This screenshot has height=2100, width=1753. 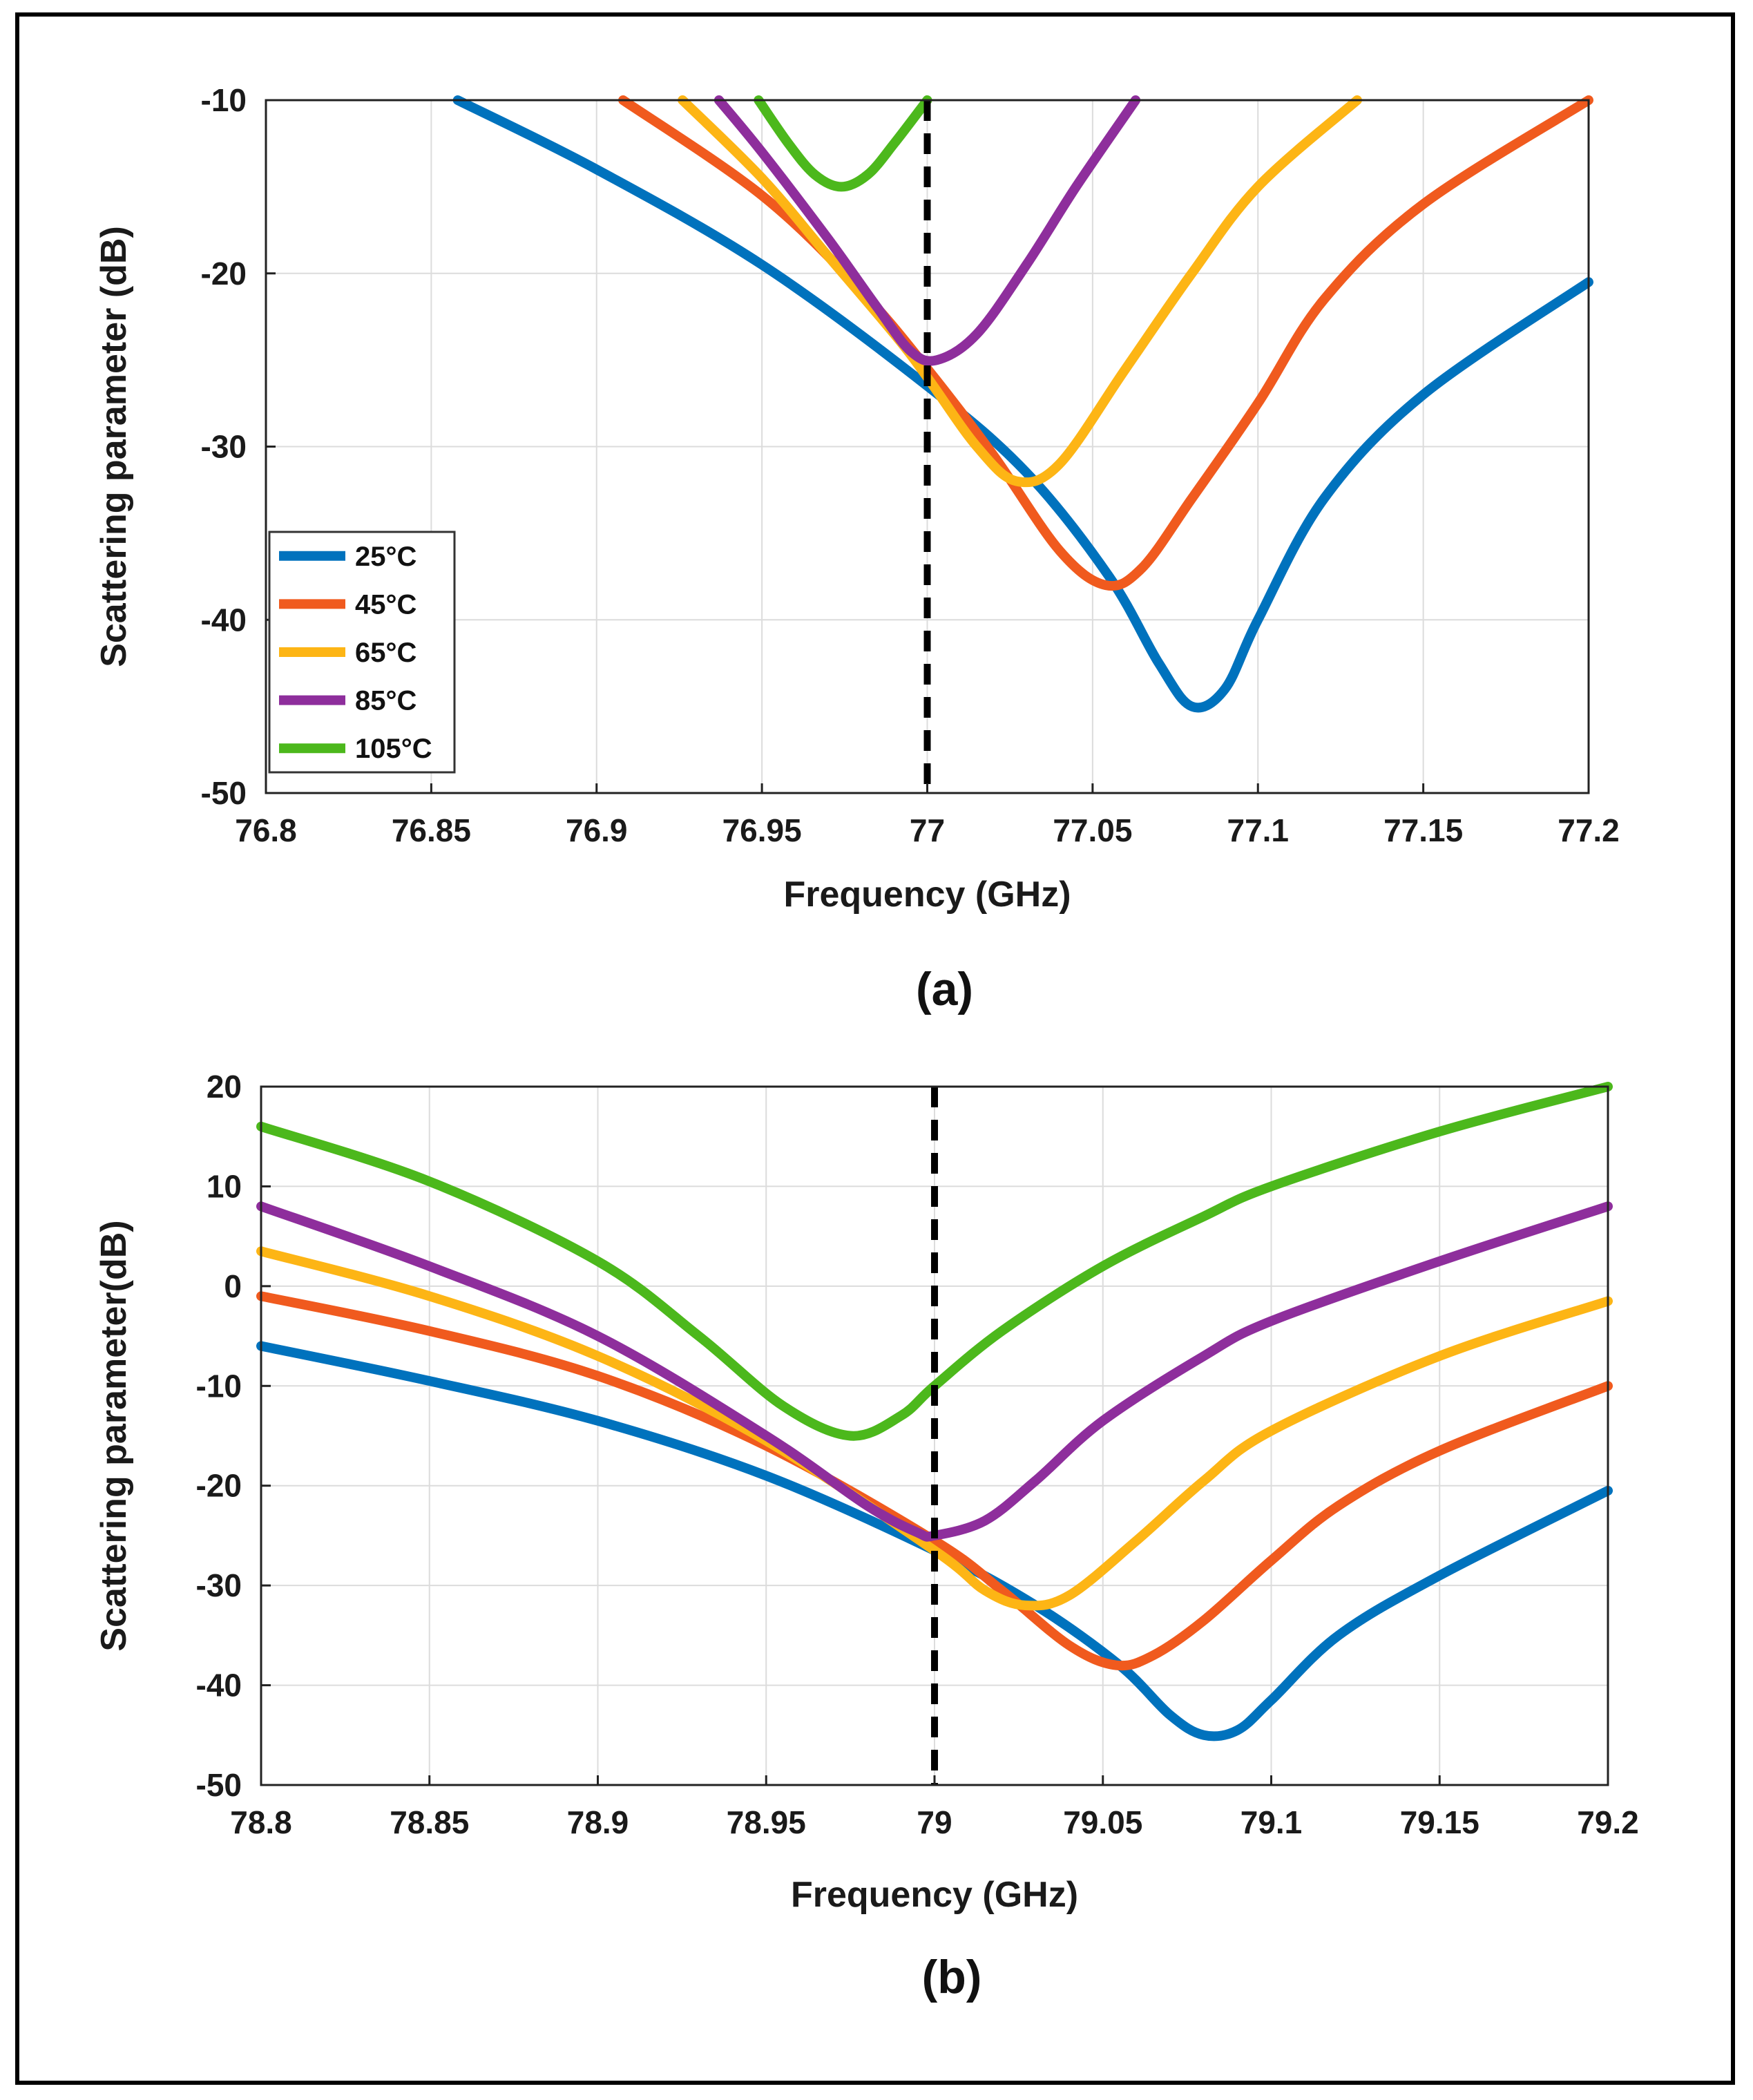 I want to click on chart-b-series-25c, so click(x=935, y=1541).